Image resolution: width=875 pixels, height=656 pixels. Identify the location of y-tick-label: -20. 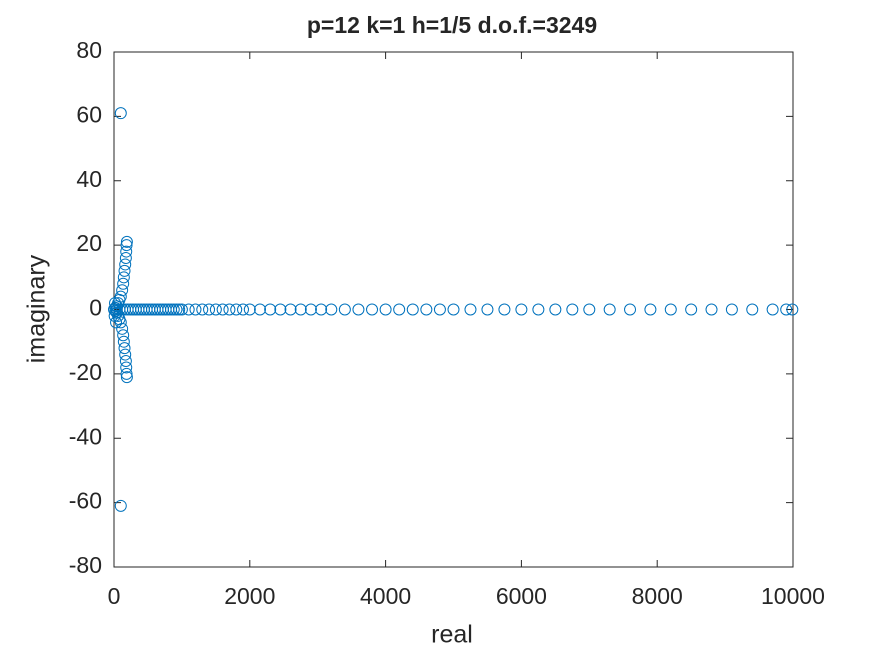
(85, 372).